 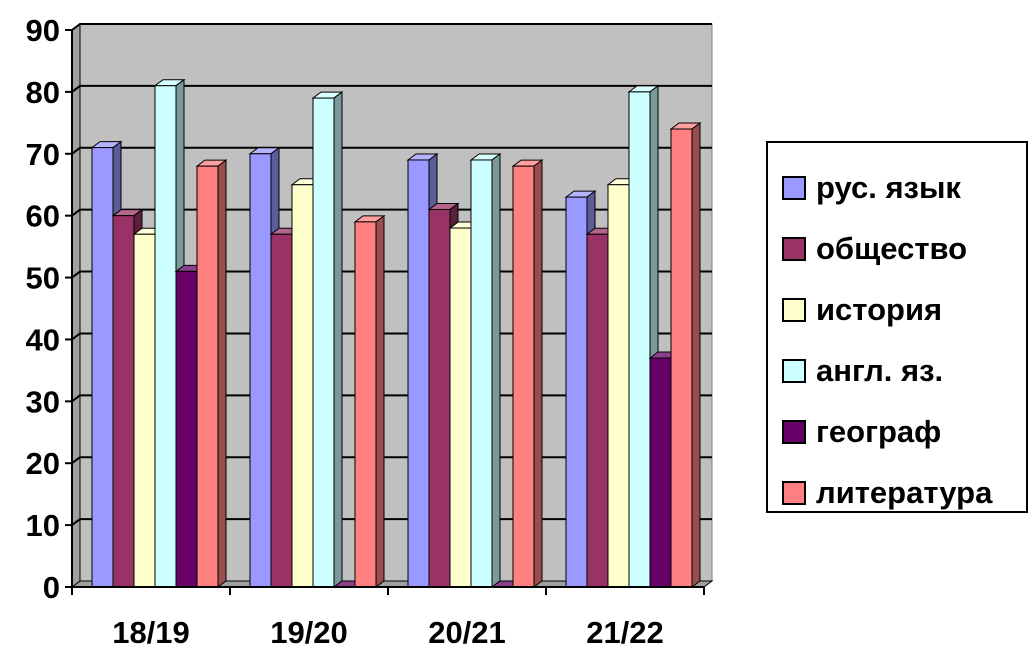 I want to click on x-tick-label: 18/19, so click(x=151, y=632).